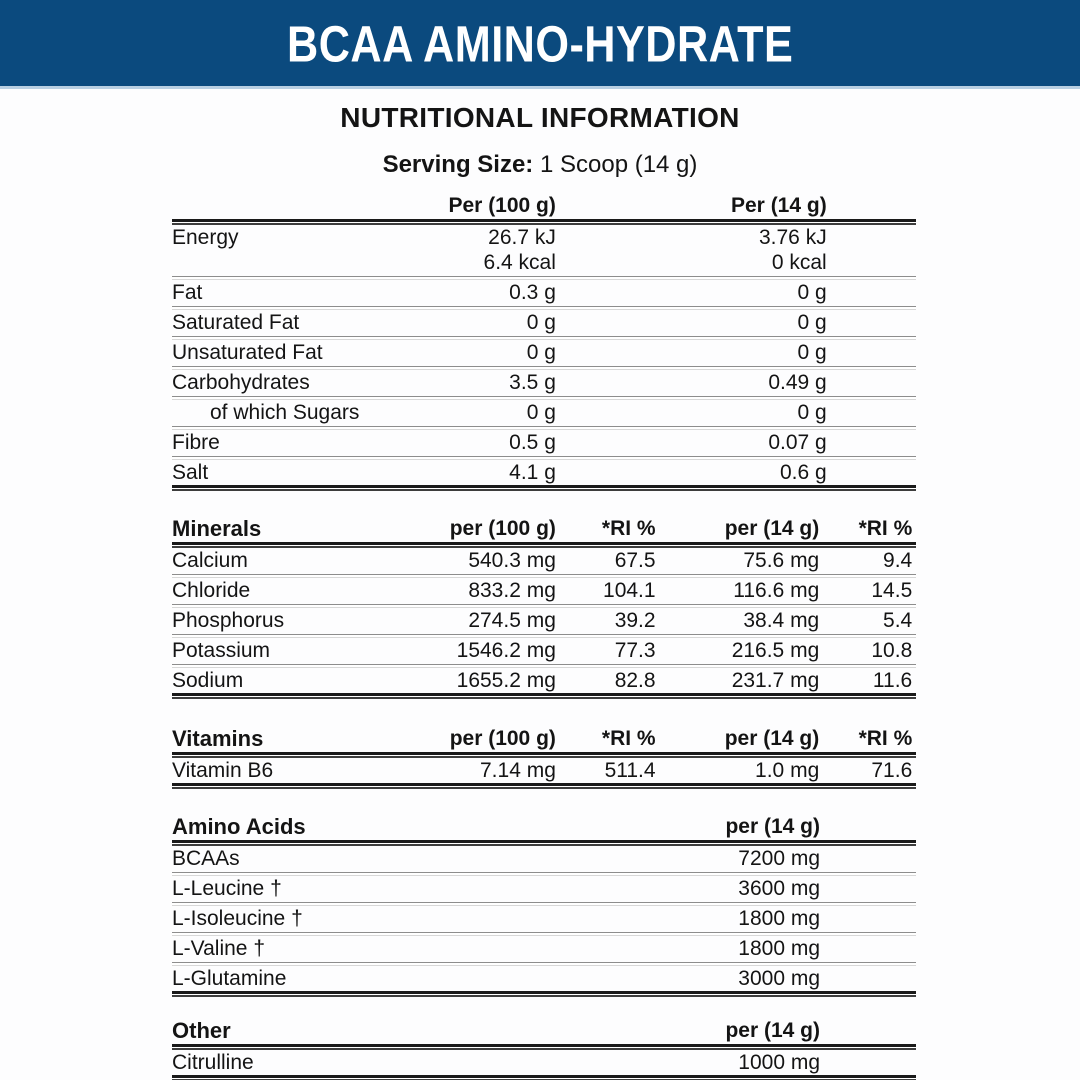 This screenshot has height=1080, width=1080. I want to click on row-value-100g: 274.5 mg, so click(512, 620).